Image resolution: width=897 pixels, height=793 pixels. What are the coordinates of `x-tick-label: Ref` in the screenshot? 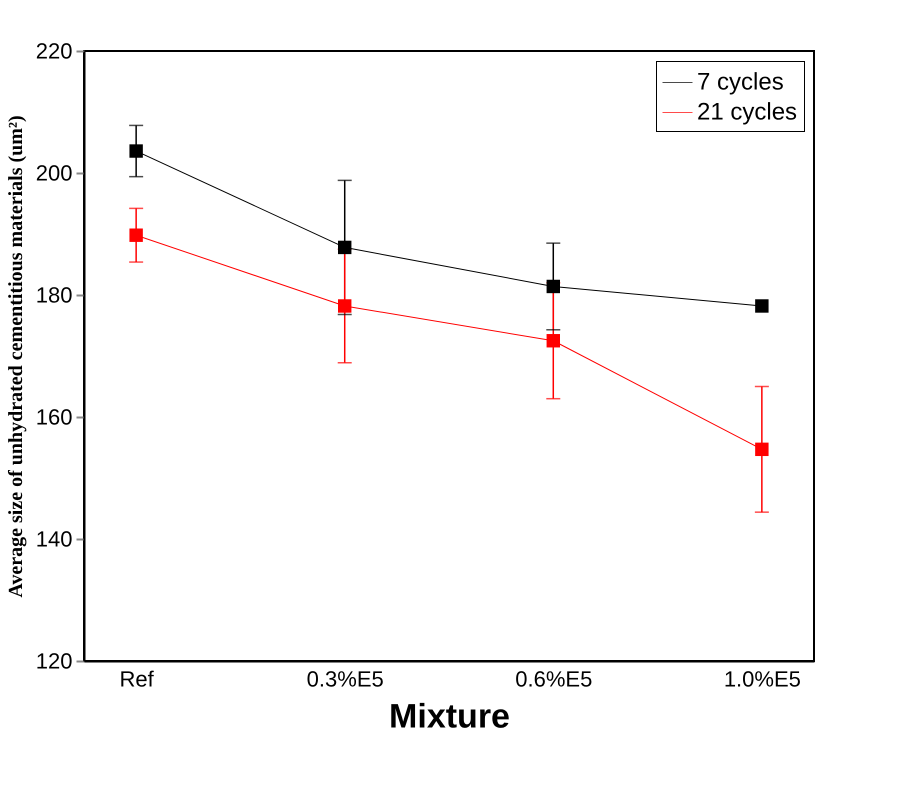 It's located at (137, 679).